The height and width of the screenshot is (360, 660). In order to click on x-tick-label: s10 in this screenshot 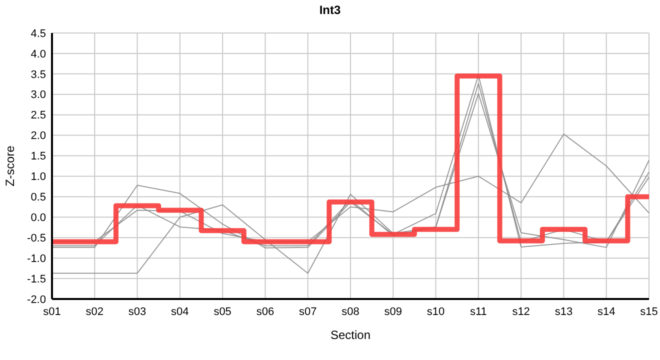, I will do `click(435, 312)`.